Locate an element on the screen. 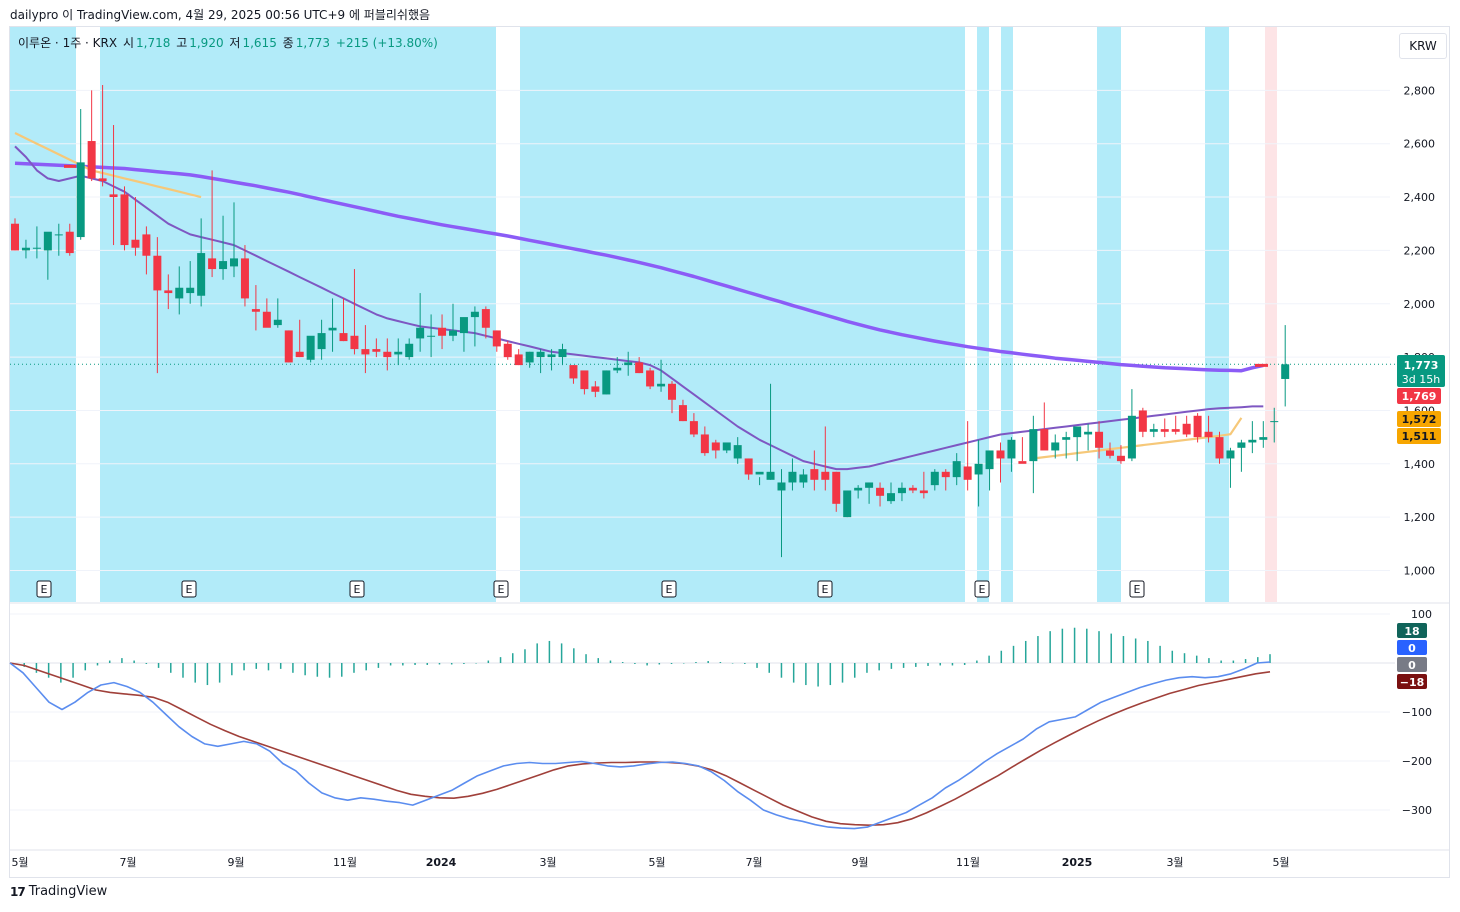 The image size is (1460, 912). earnings-marker-box is located at coordinates (44, 589).